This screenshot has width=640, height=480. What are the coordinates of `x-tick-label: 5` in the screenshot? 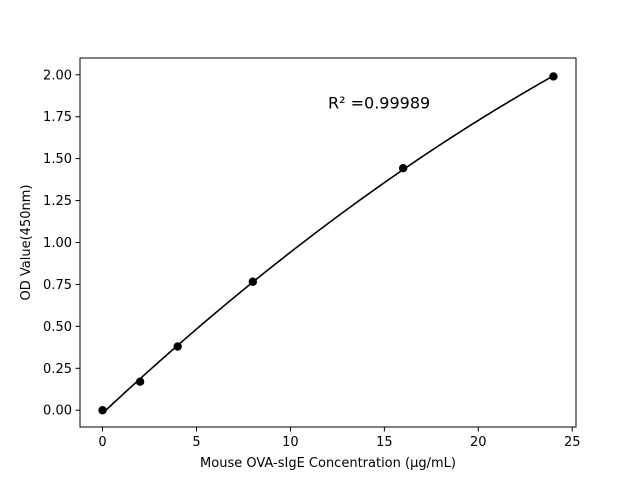 It's located at (196, 442).